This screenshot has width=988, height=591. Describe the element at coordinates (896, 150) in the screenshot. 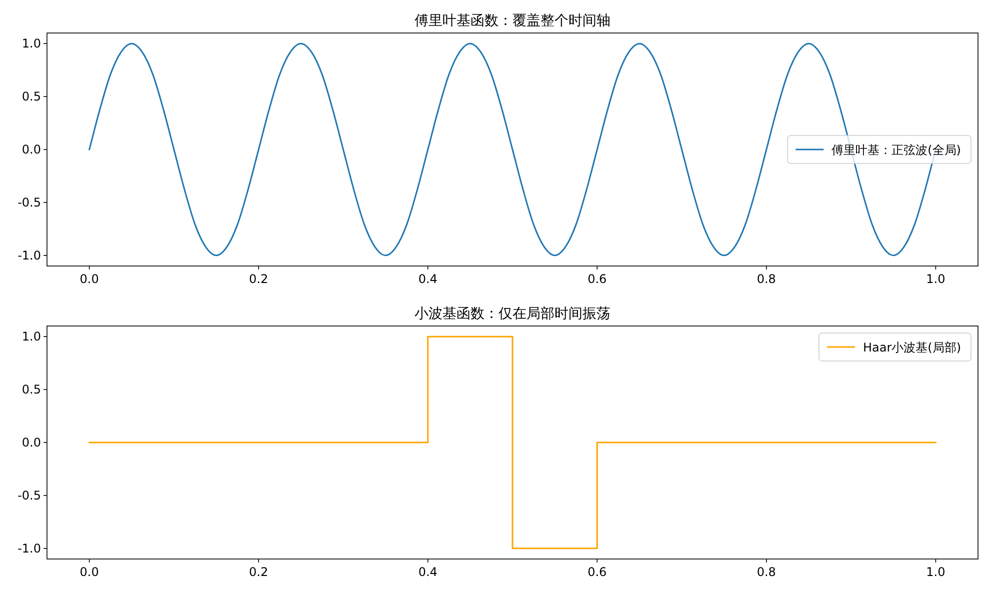

I see `legend-label: 傅里叶基：正弦波(全局)` at that location.